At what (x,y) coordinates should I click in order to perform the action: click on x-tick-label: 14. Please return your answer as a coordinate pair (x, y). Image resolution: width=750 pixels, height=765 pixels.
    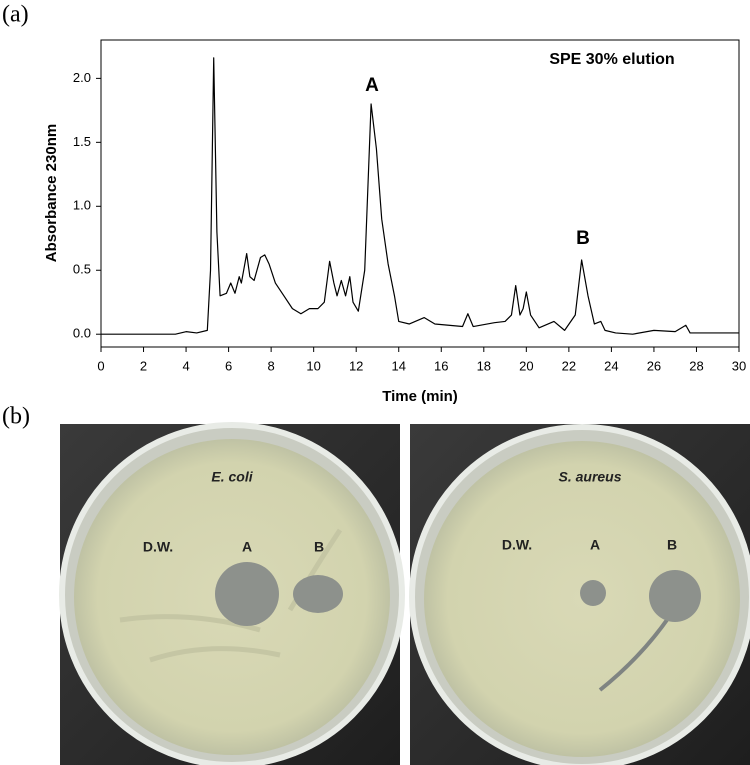
    Looking at the image, I should click on (398, 365).